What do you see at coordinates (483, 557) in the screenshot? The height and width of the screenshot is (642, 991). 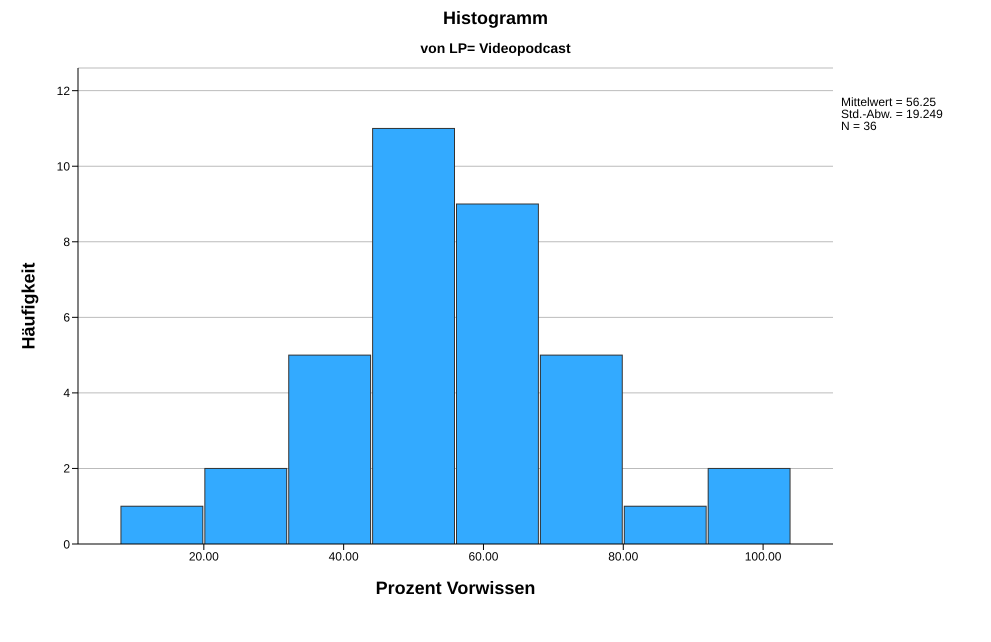 I see `x-tick-label: 60.00` at bounding box center [483, 557].